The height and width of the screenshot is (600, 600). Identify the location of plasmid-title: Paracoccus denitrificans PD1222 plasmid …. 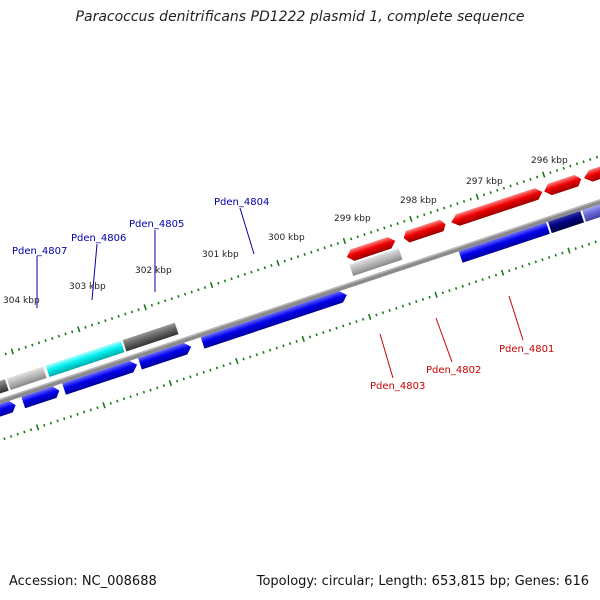
(300, 17).